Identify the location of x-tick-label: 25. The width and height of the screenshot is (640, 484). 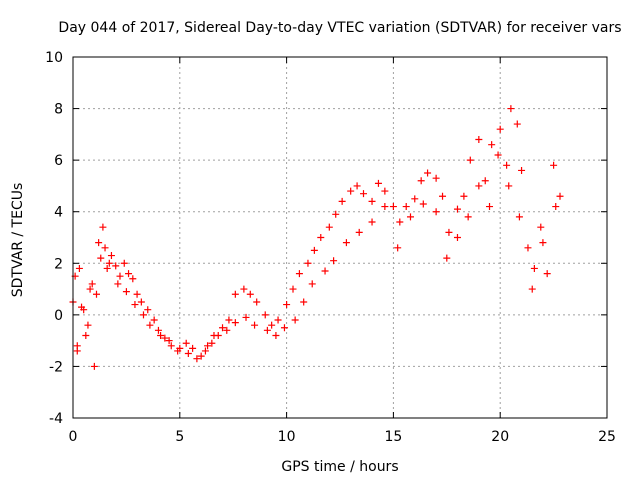
(607, 437).